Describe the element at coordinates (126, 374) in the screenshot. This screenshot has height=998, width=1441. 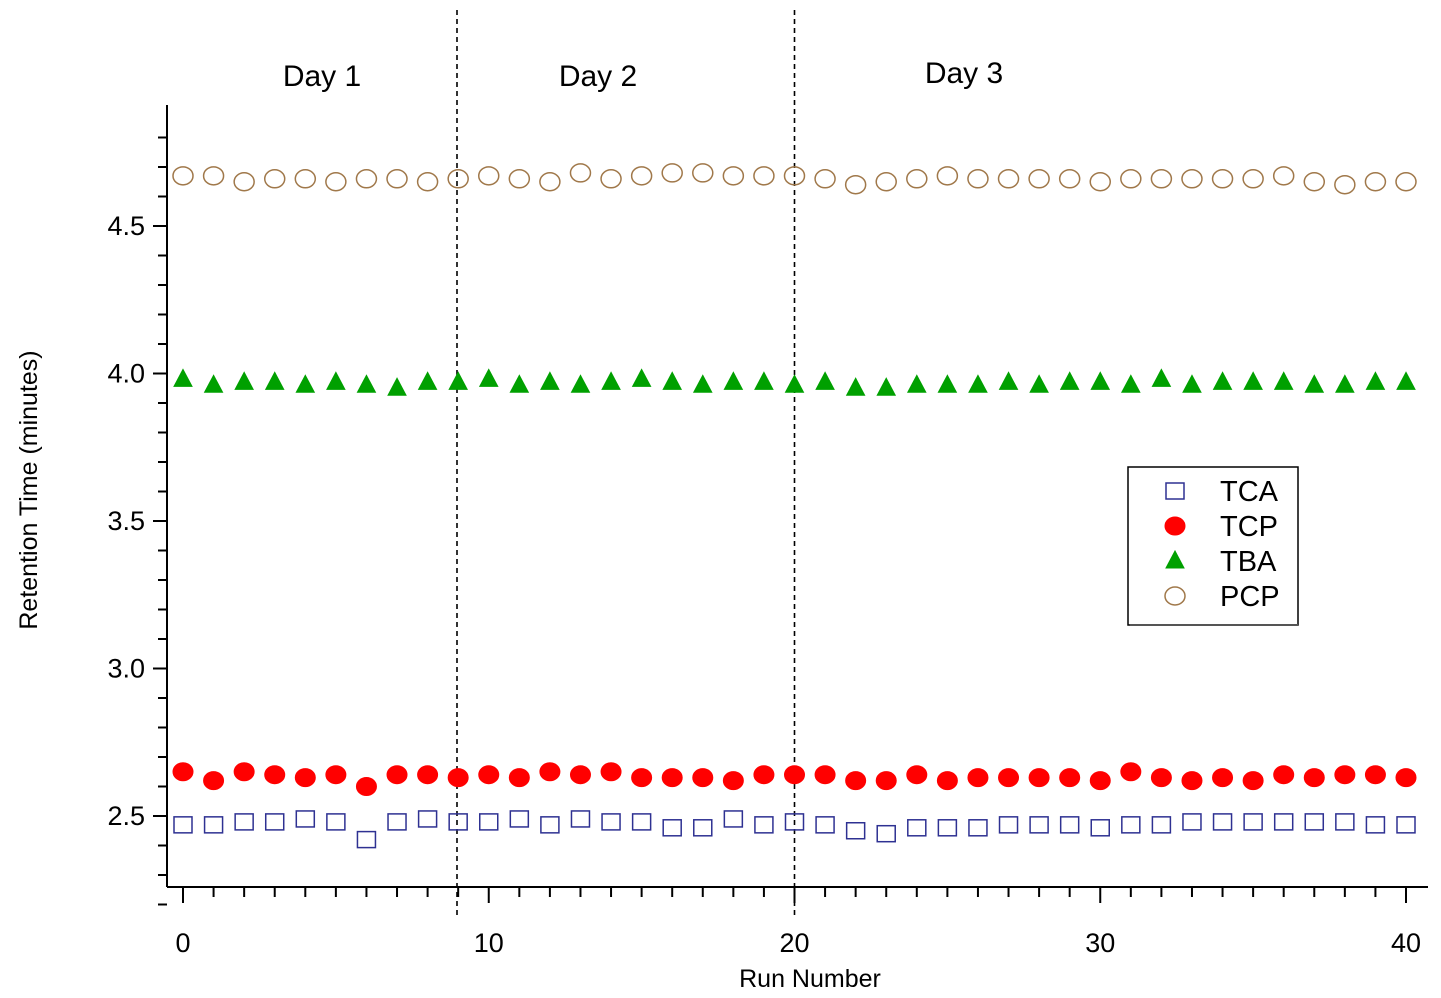
I see `y-tick-label: 4.0` at that location.